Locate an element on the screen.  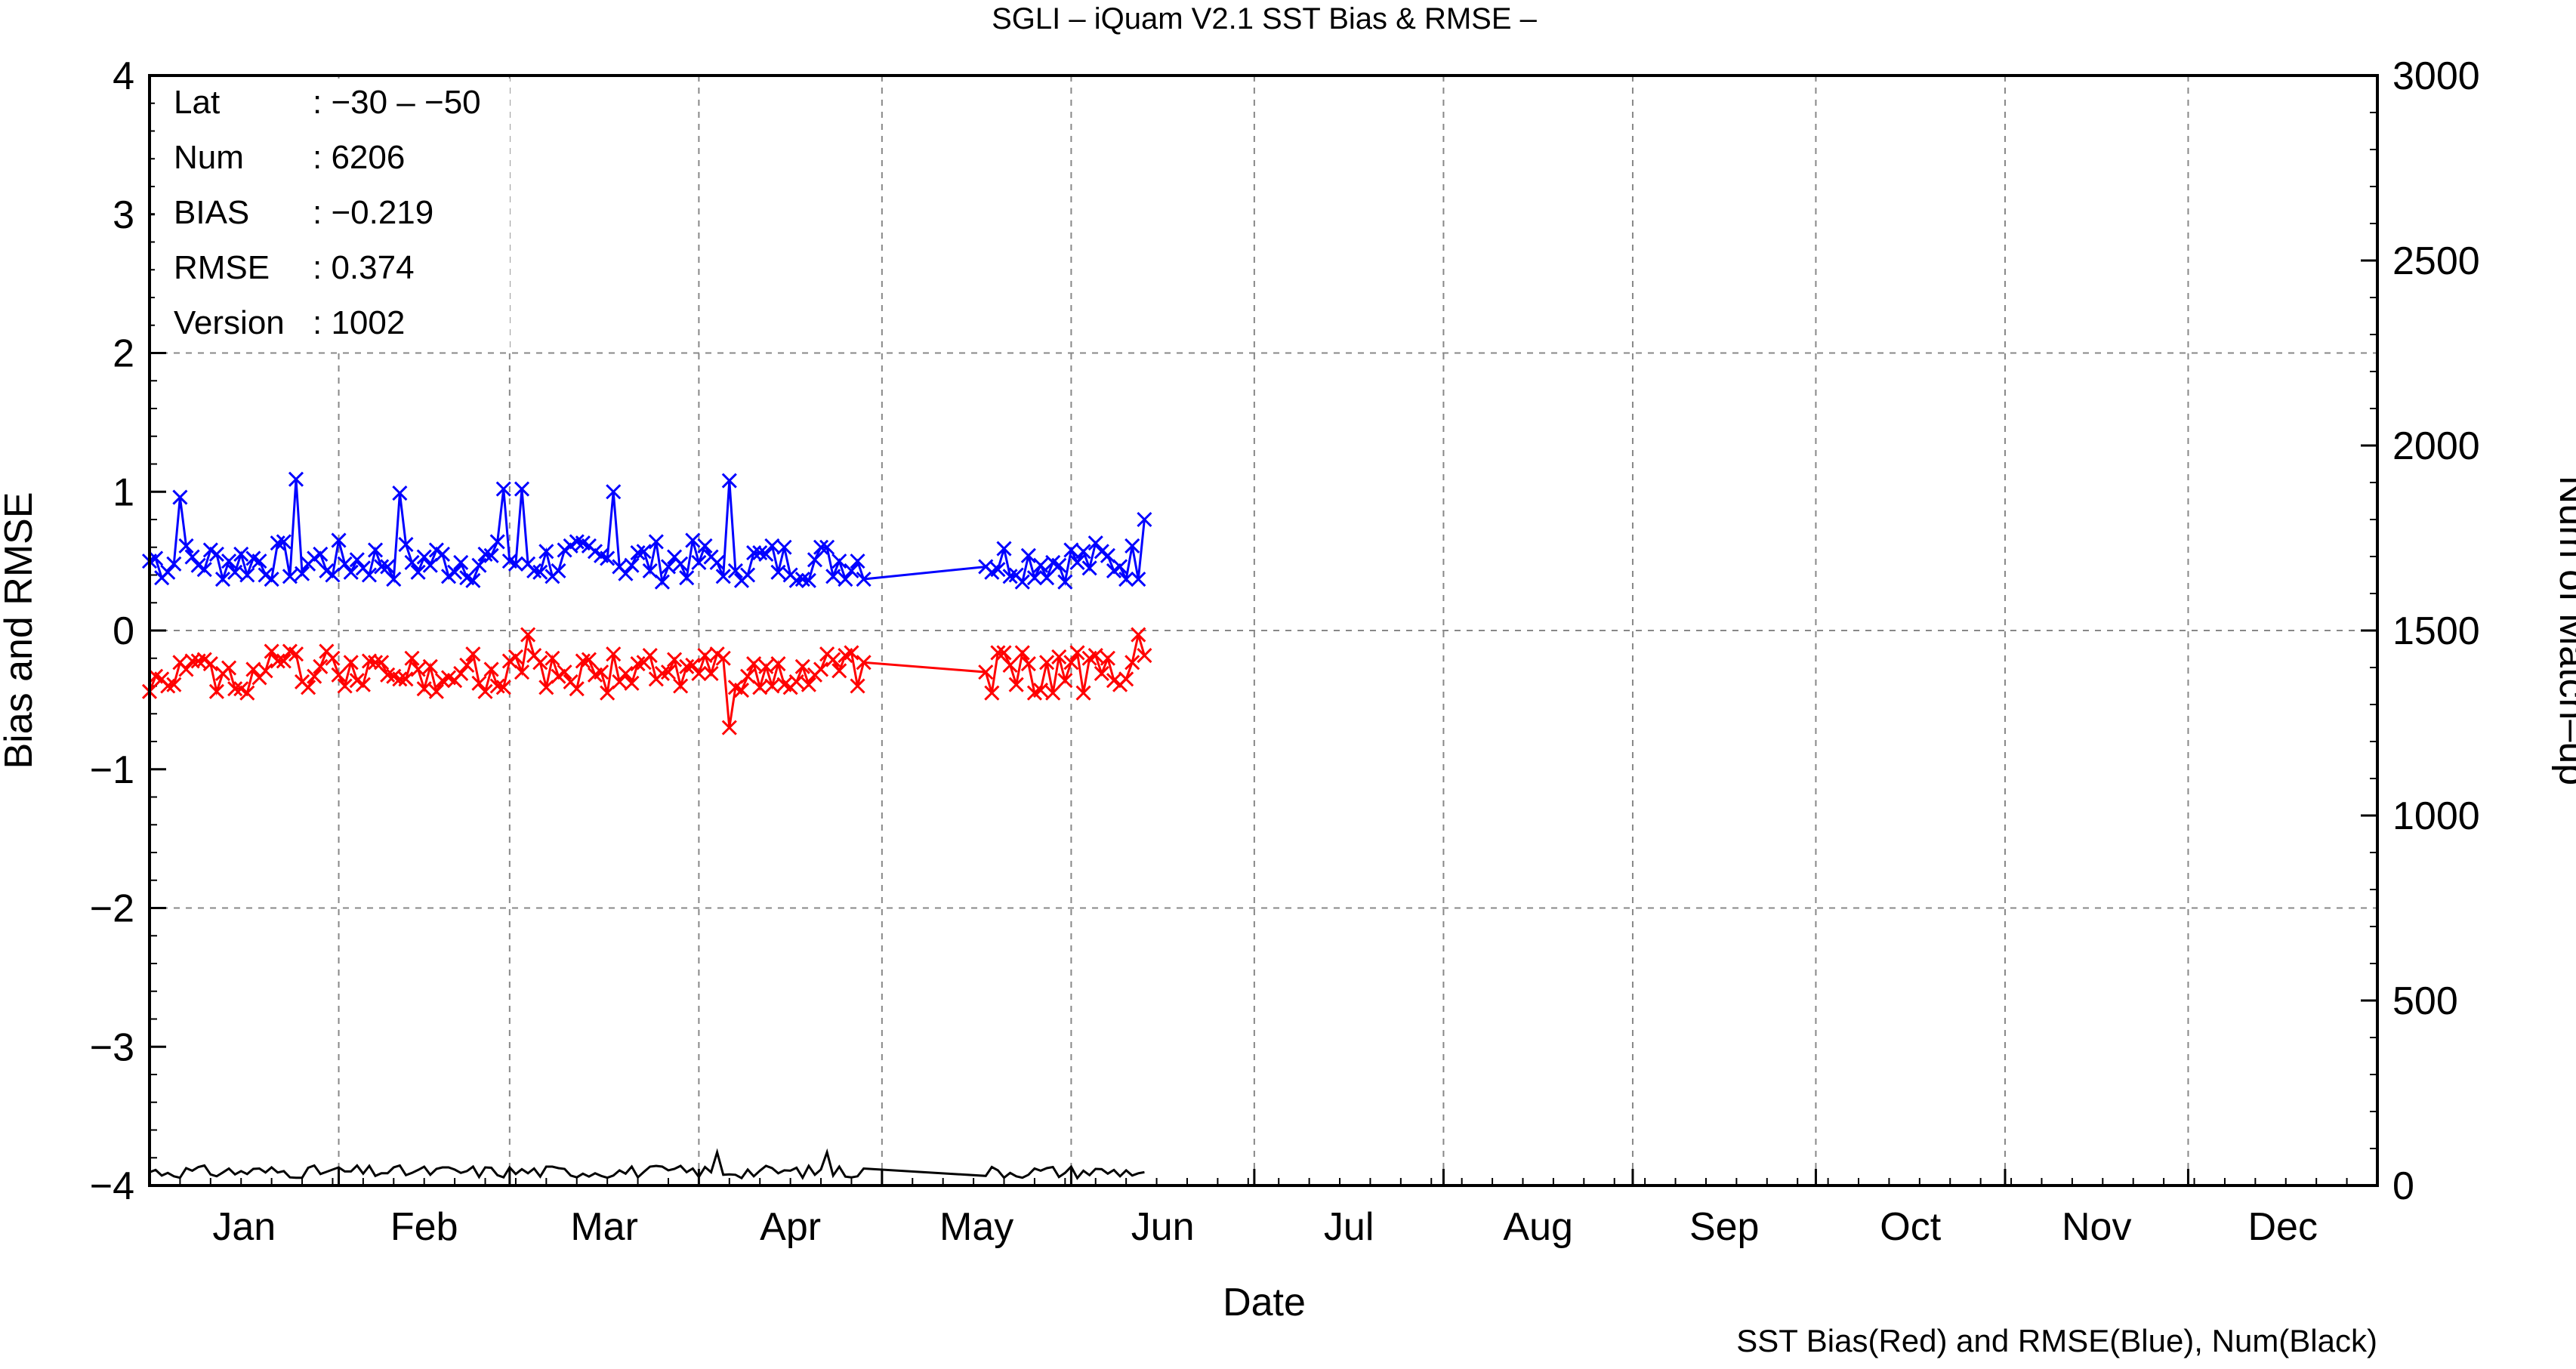
stat-label: Num is located at coordinates (209, 157).